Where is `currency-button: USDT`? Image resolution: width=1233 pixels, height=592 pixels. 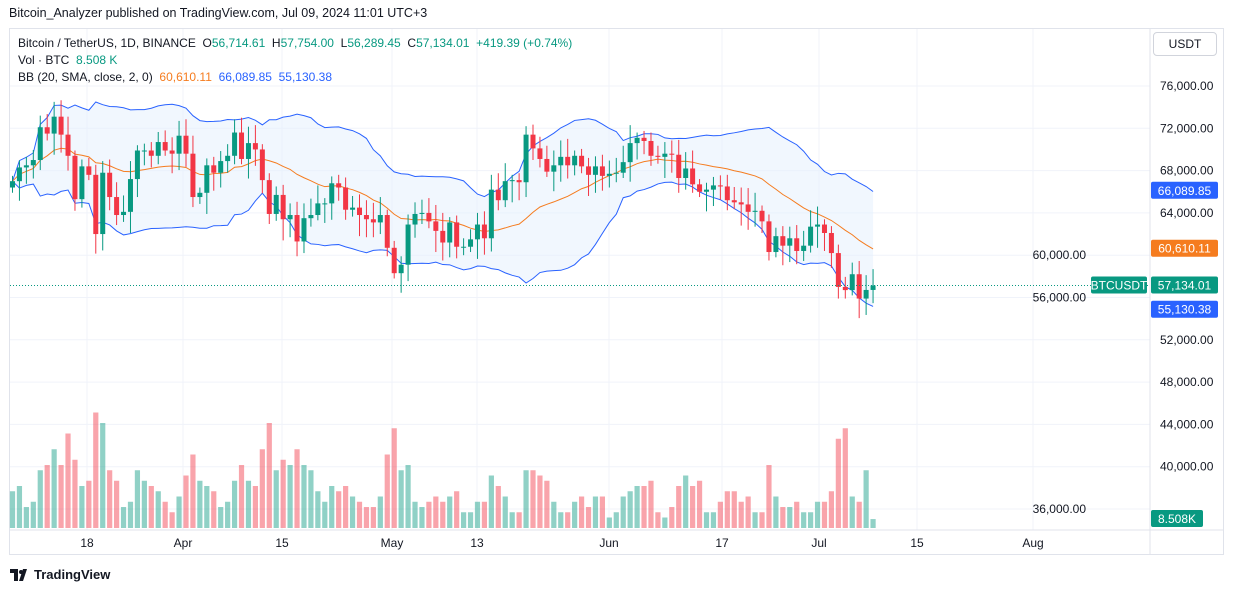 currency-button: USDT is located at coordinates (1185, 44).